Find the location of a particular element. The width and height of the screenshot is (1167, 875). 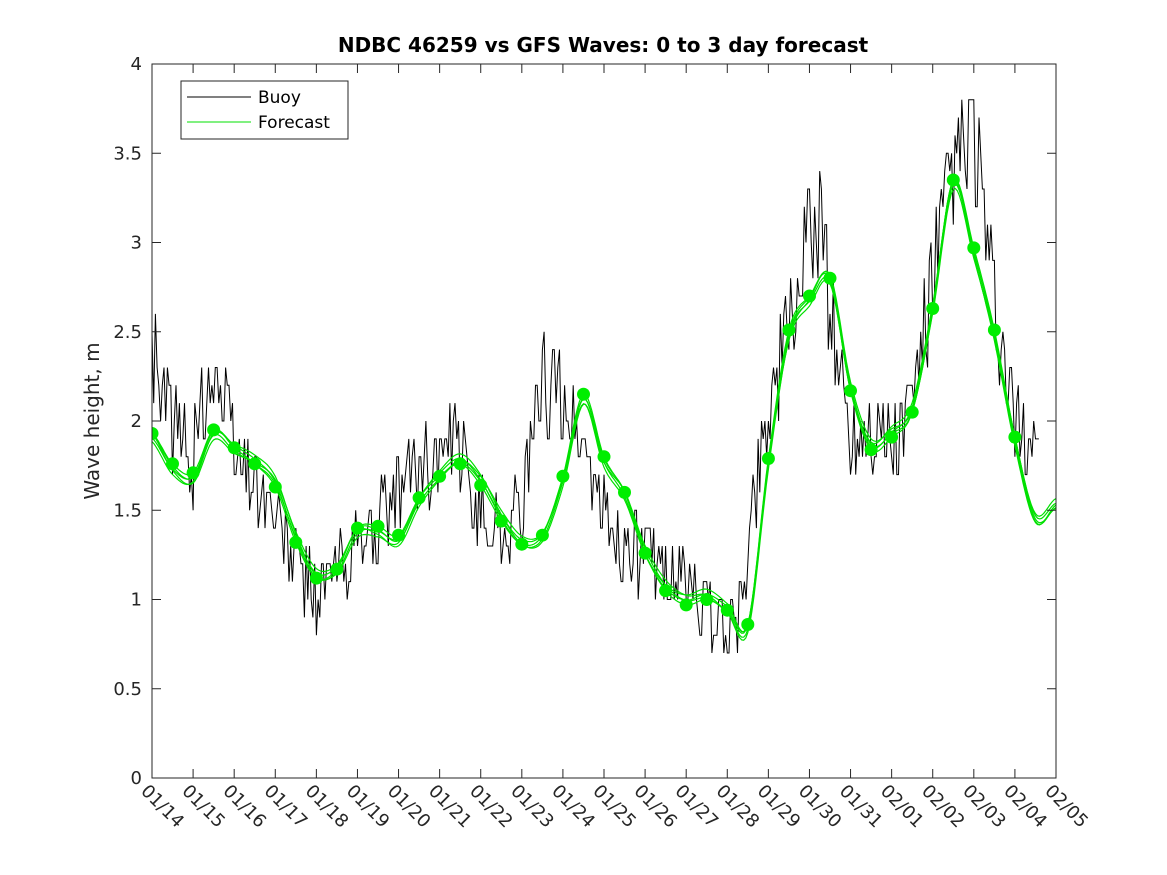

y-tick-label: 3 is located at coordinates (136, 243).